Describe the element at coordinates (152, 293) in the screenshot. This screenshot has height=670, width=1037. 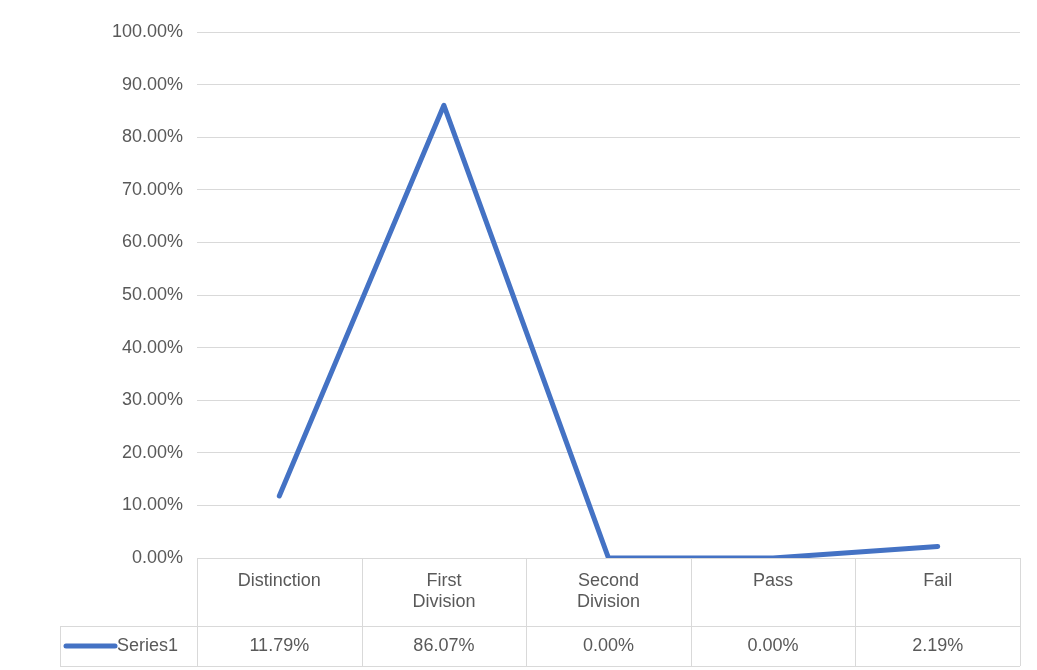
I see `y-tick-label: 50.00%` at that location.